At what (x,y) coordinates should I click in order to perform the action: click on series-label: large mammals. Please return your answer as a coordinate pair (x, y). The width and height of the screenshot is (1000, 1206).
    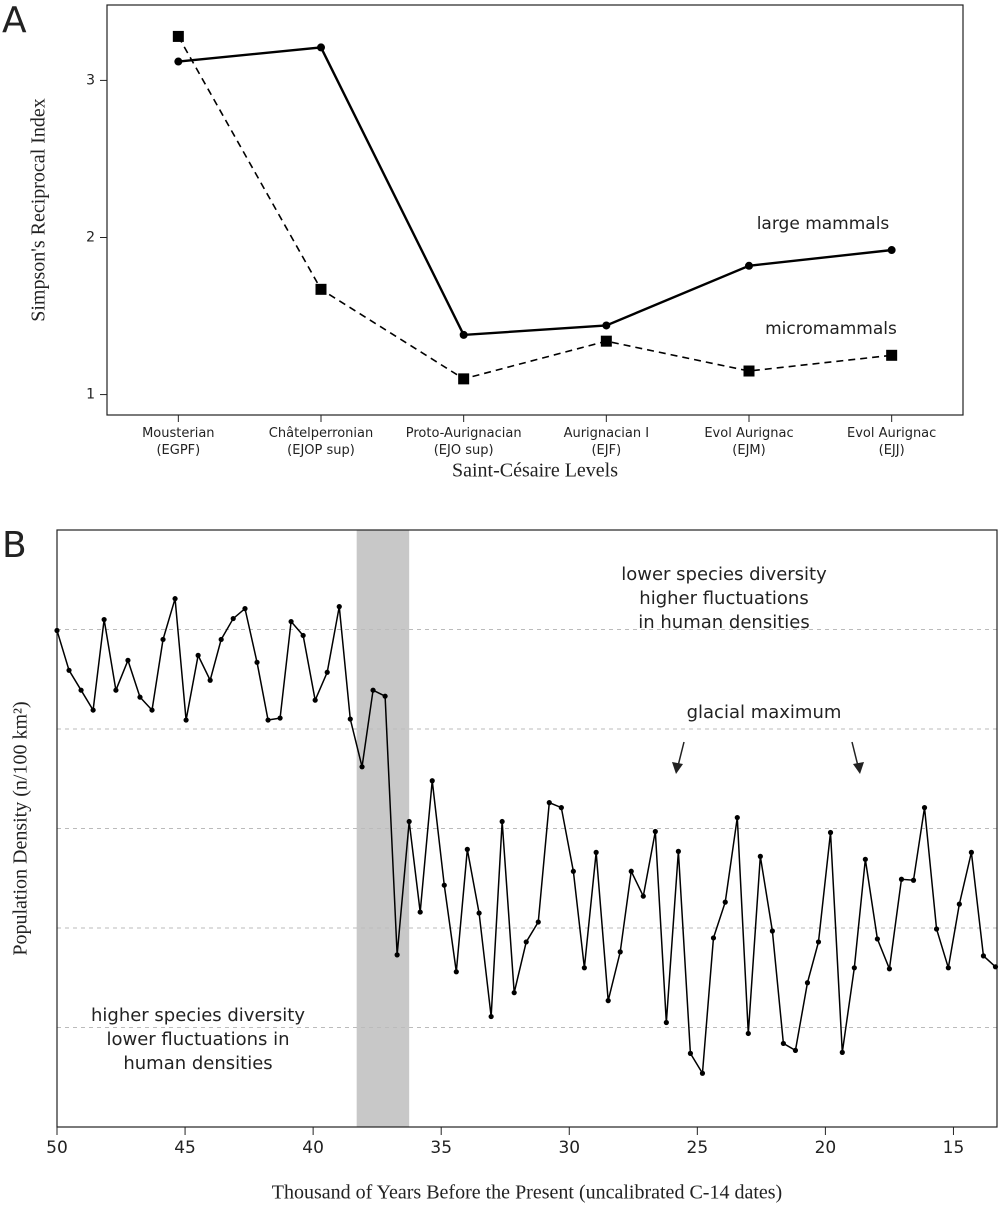
    Looking at the image, I should click on (823, 224).